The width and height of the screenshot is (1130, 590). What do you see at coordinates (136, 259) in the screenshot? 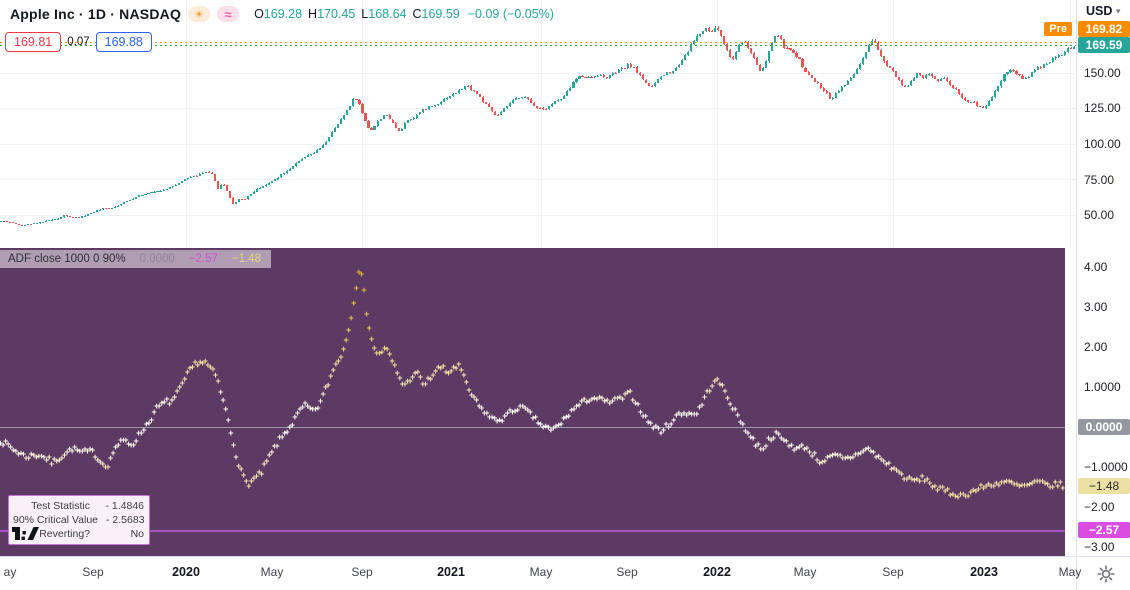
I see `indicator-header: ADF close 1000 0 90% 0.0000 −2.57 −1.48` at bounding box center [136, 259].